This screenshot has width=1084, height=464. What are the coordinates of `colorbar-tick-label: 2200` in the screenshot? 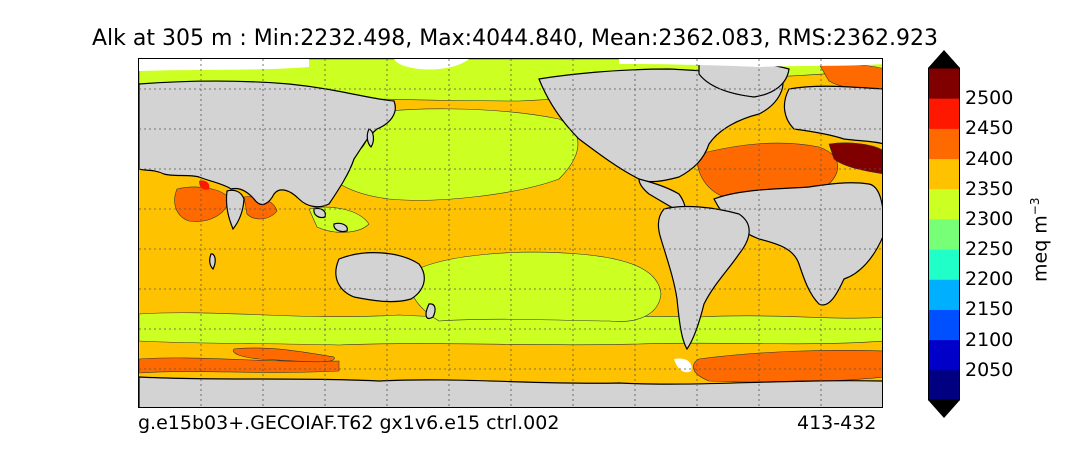 It's located at (989, 279).